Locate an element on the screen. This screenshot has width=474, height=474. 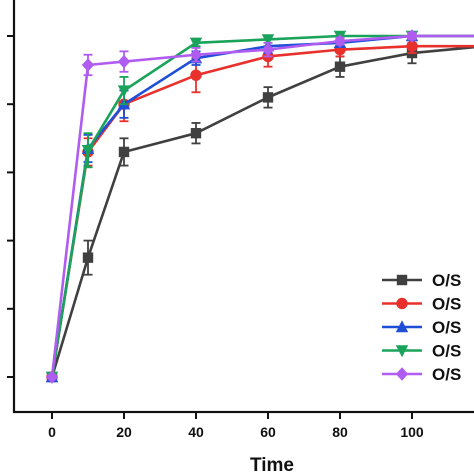
x-tick-label: 40 is located at coordinates (196, 432).